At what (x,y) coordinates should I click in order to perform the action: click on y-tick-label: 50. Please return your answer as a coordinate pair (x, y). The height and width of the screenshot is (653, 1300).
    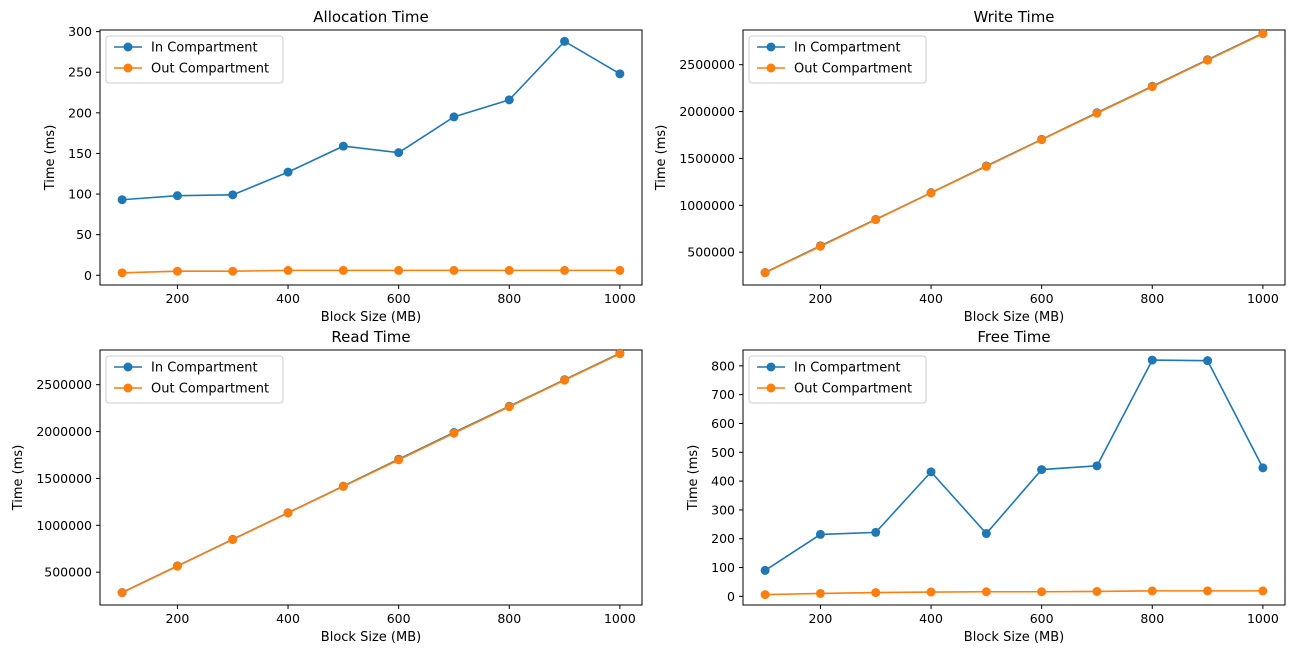
    Looking at the image, I should click on (84, 234).